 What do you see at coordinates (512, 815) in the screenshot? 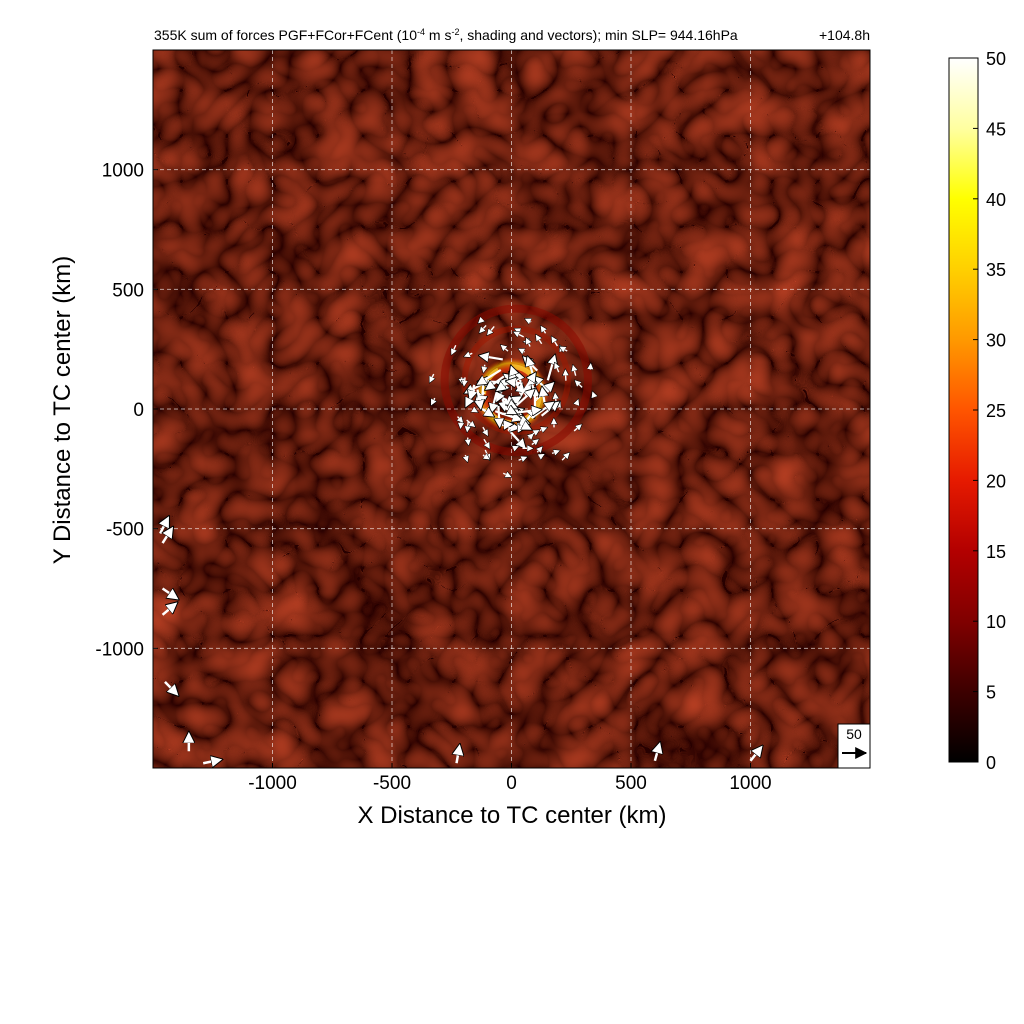
I see `x-axis-title: X Distance to TC center (km)` at bounding box center [512, 815].